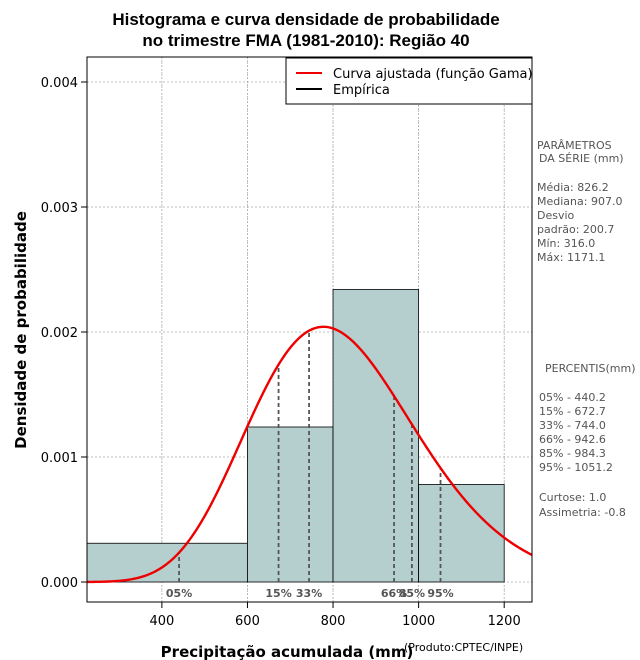 The width and height of the screenshot is (640, 660). What do you see at coordinates (463, 647) in the screenshot?
I see `credit-text: (Produto:CPTEC/INPE)` at bounding box center [463, 647].